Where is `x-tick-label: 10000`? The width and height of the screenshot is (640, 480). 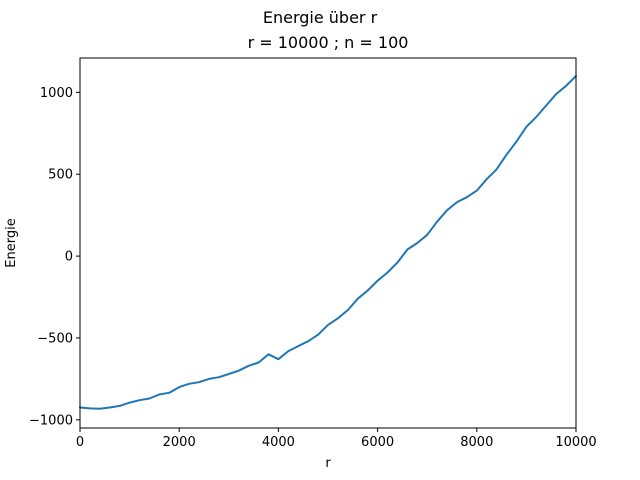
x-tick-label: 10000 is located at coordinates (575, 442).